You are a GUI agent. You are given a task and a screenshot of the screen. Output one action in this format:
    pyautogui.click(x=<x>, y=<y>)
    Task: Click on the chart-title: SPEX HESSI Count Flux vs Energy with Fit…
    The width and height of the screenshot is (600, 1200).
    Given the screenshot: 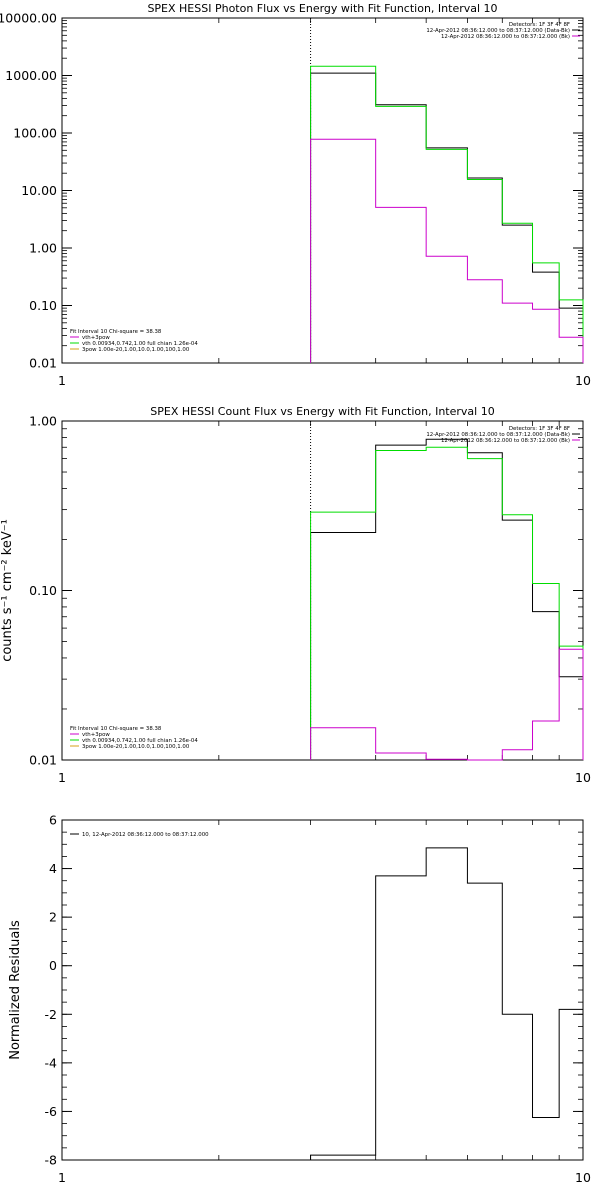 What is the action you would take?
    pyautogui.click(x=322, y=411)
    